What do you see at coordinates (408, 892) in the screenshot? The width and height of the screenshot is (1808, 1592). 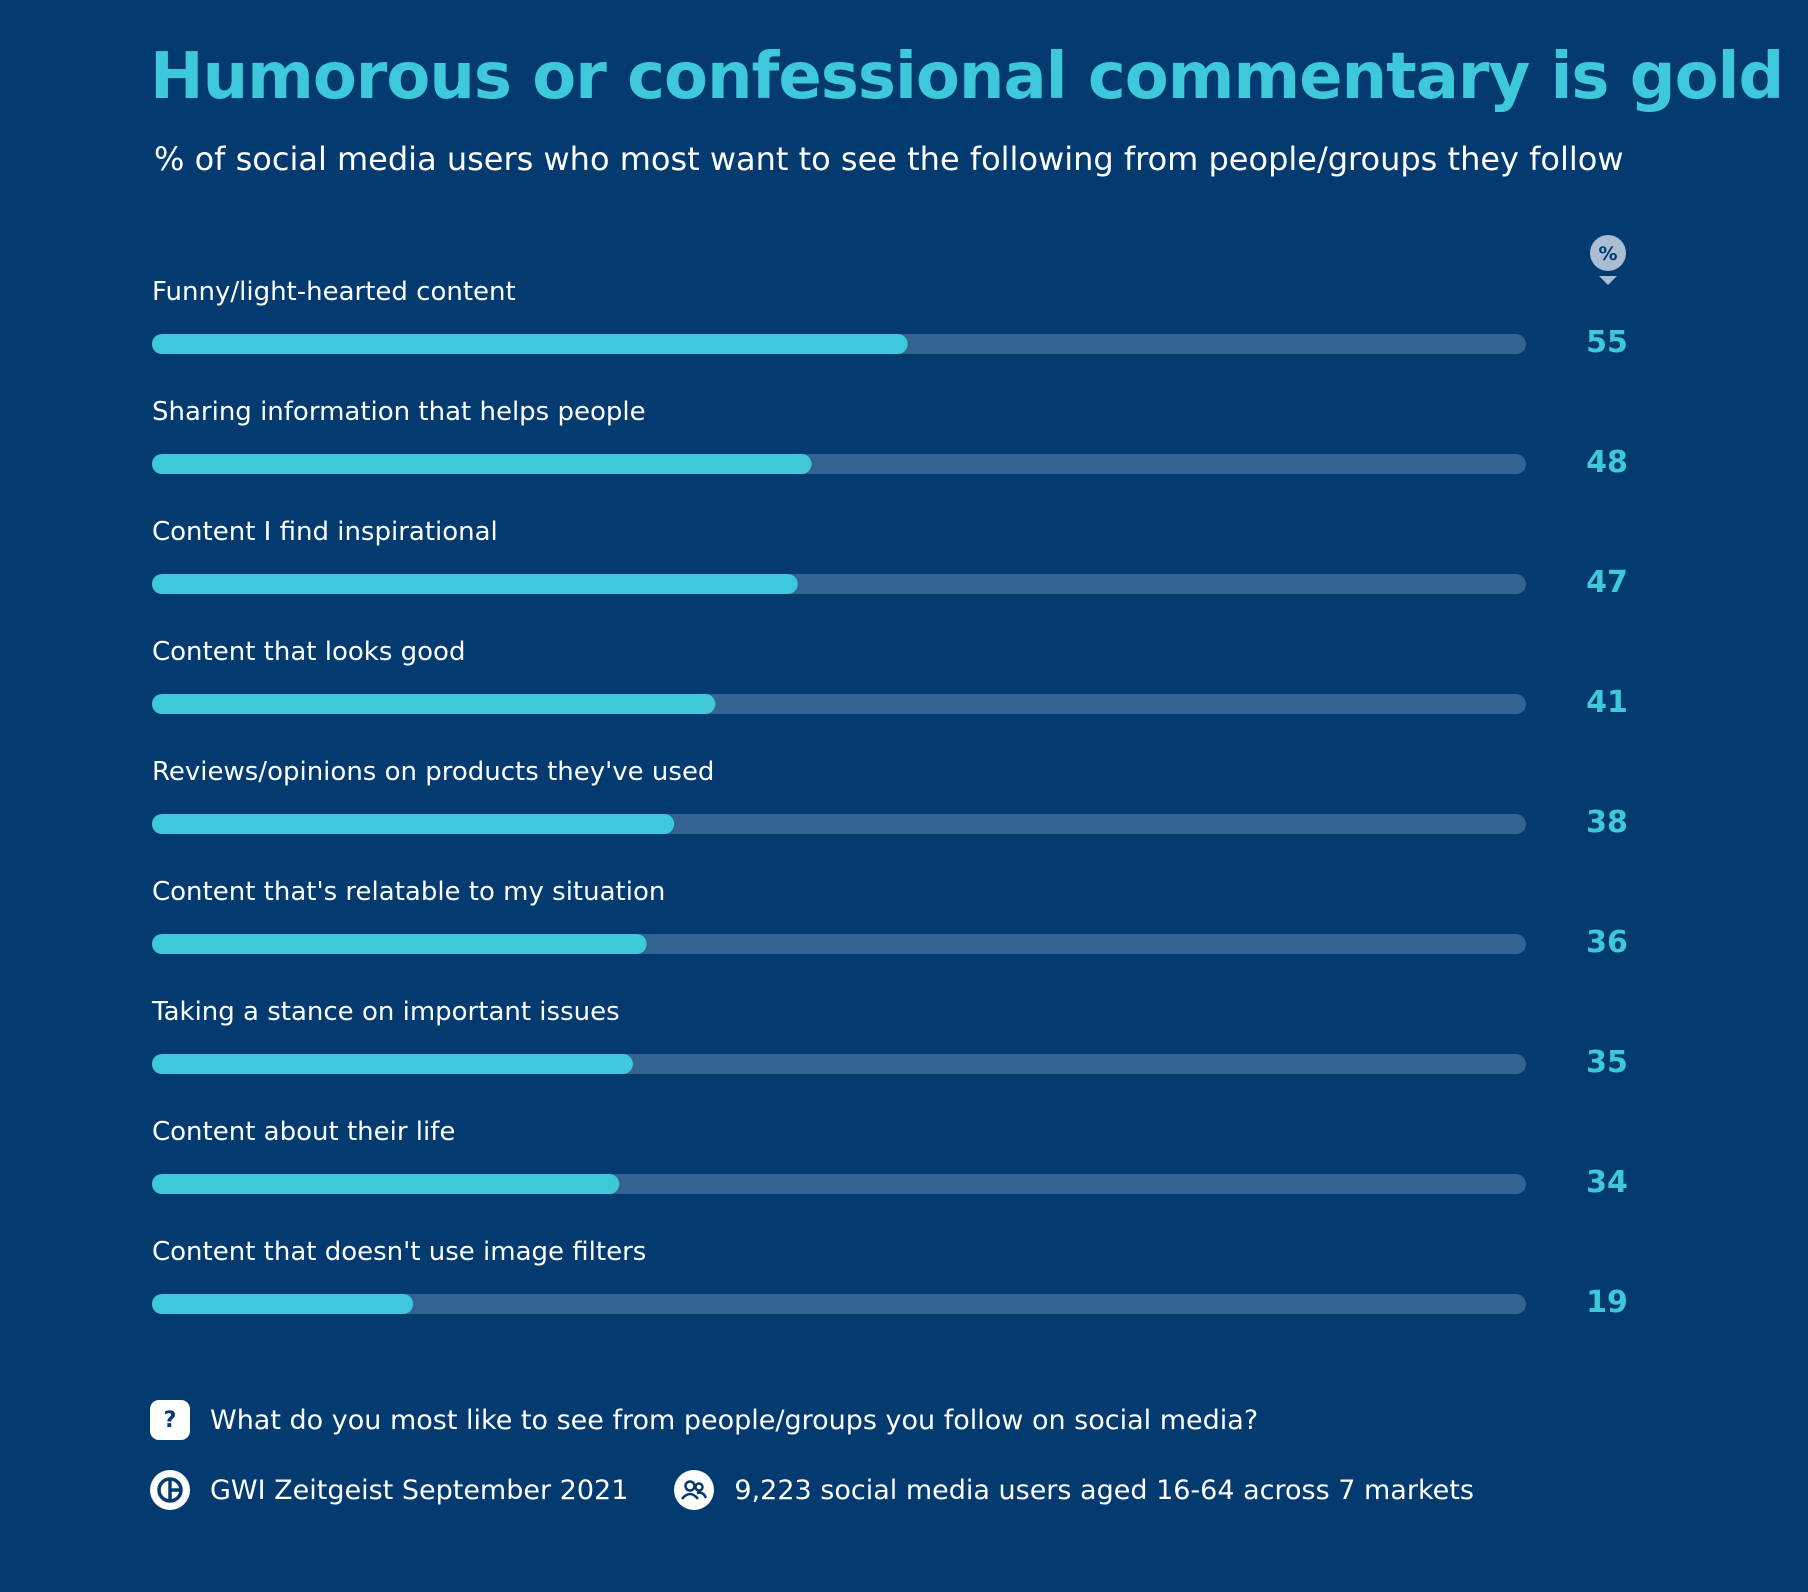 I see `category-label: Content that's relatable to my situation` at bounding box center [408, 892].